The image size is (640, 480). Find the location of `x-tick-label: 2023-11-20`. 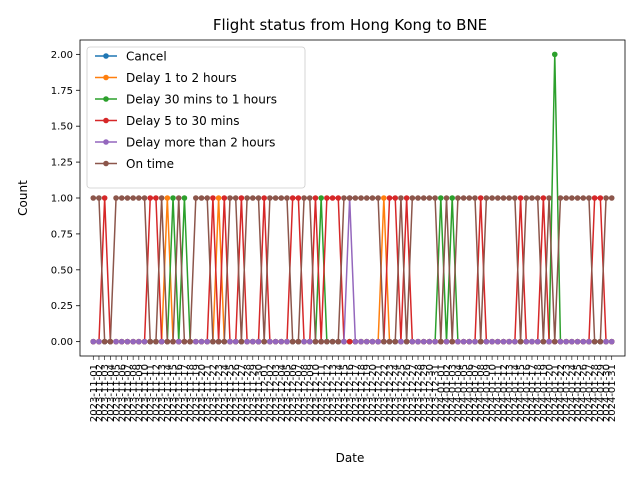

x-tick-label: 2023-11-20 is located at coordinates (202, 393).